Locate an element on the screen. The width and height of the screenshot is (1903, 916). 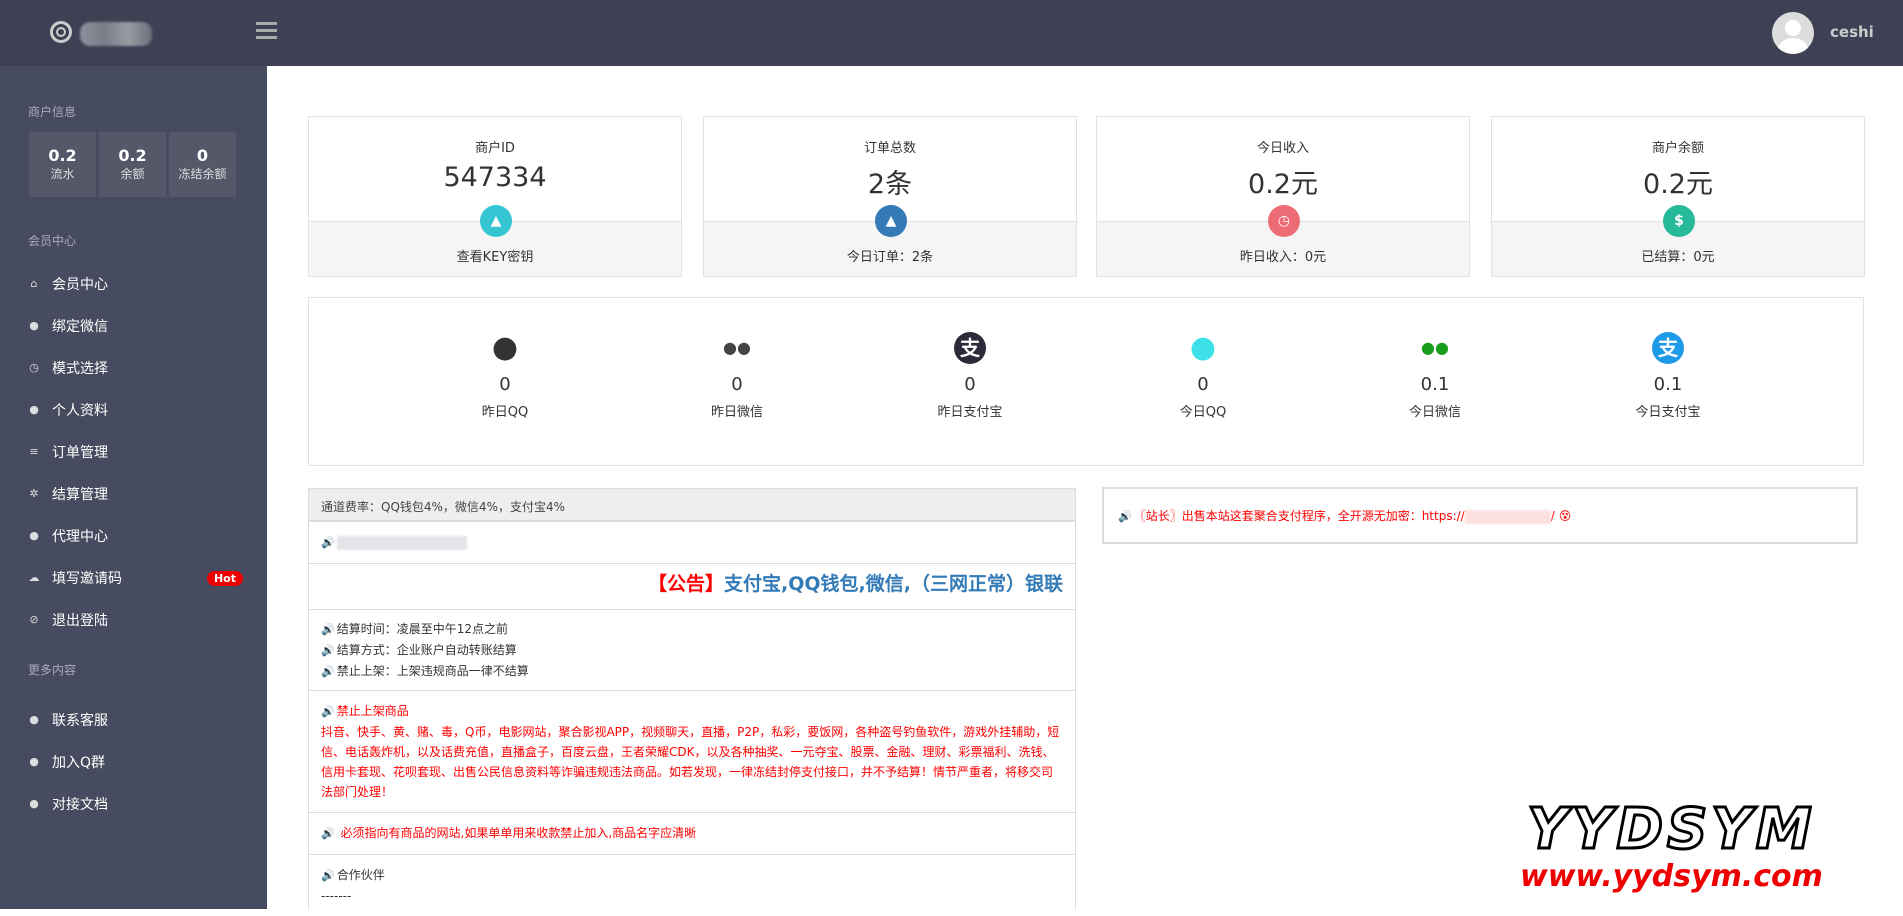
site-name-blurred is located at coordinates (116, 34).